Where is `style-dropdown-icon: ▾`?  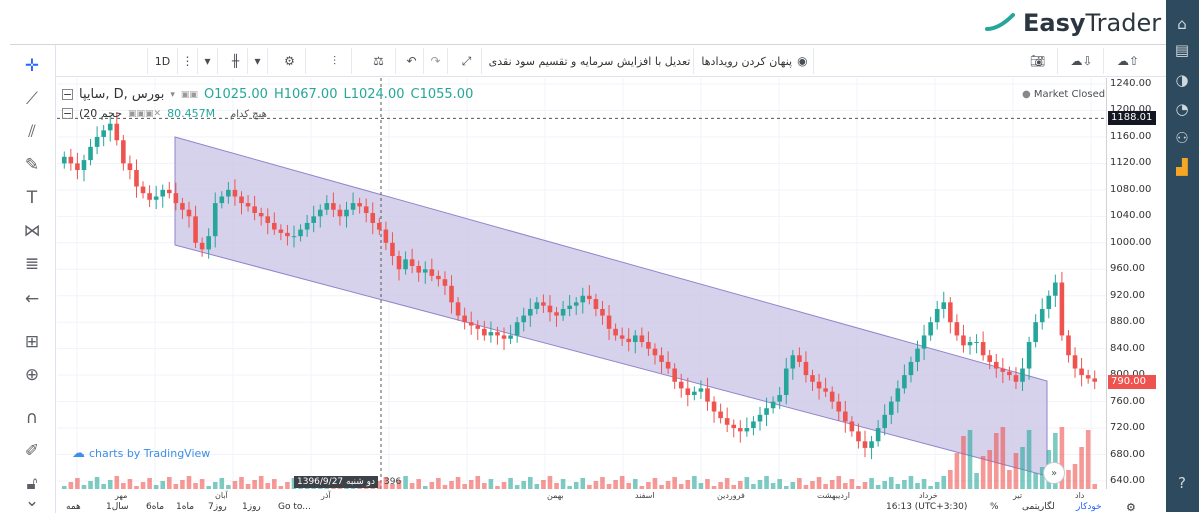
style-dropdown-icon: ▾ is located at coordinates (258, 61).